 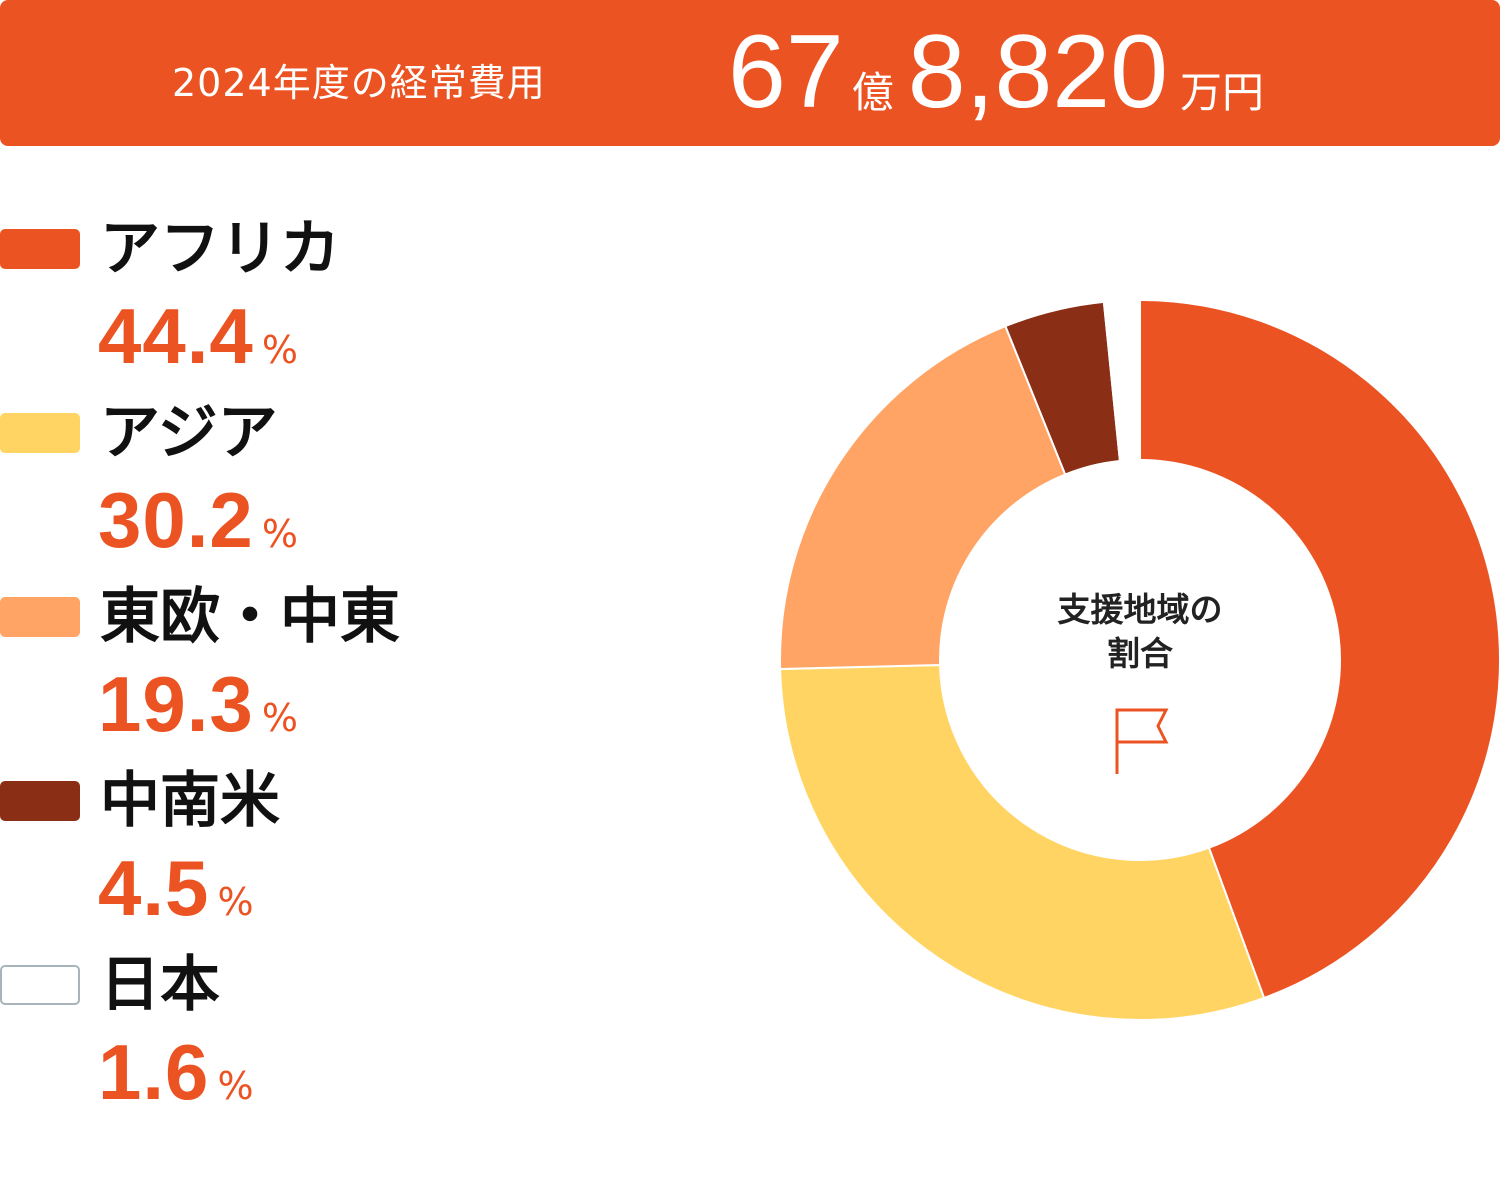 I want to click on legend-value-latin-america: 4.5 %, so click(x=176, y=888).